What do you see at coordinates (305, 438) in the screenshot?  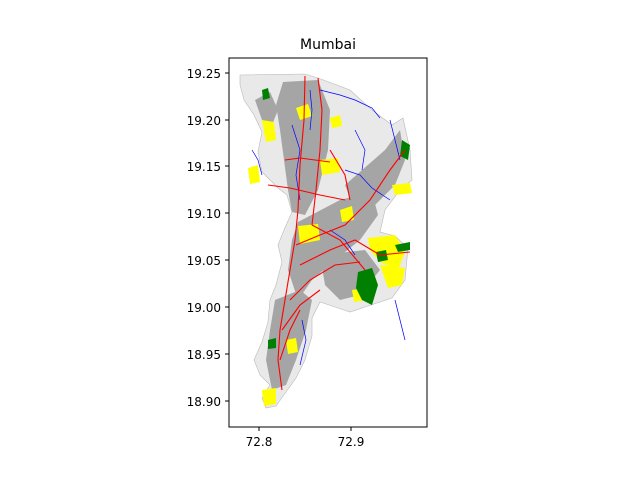 I see `x-axis: 72.8 72.9` at bounding box center [305, 438].